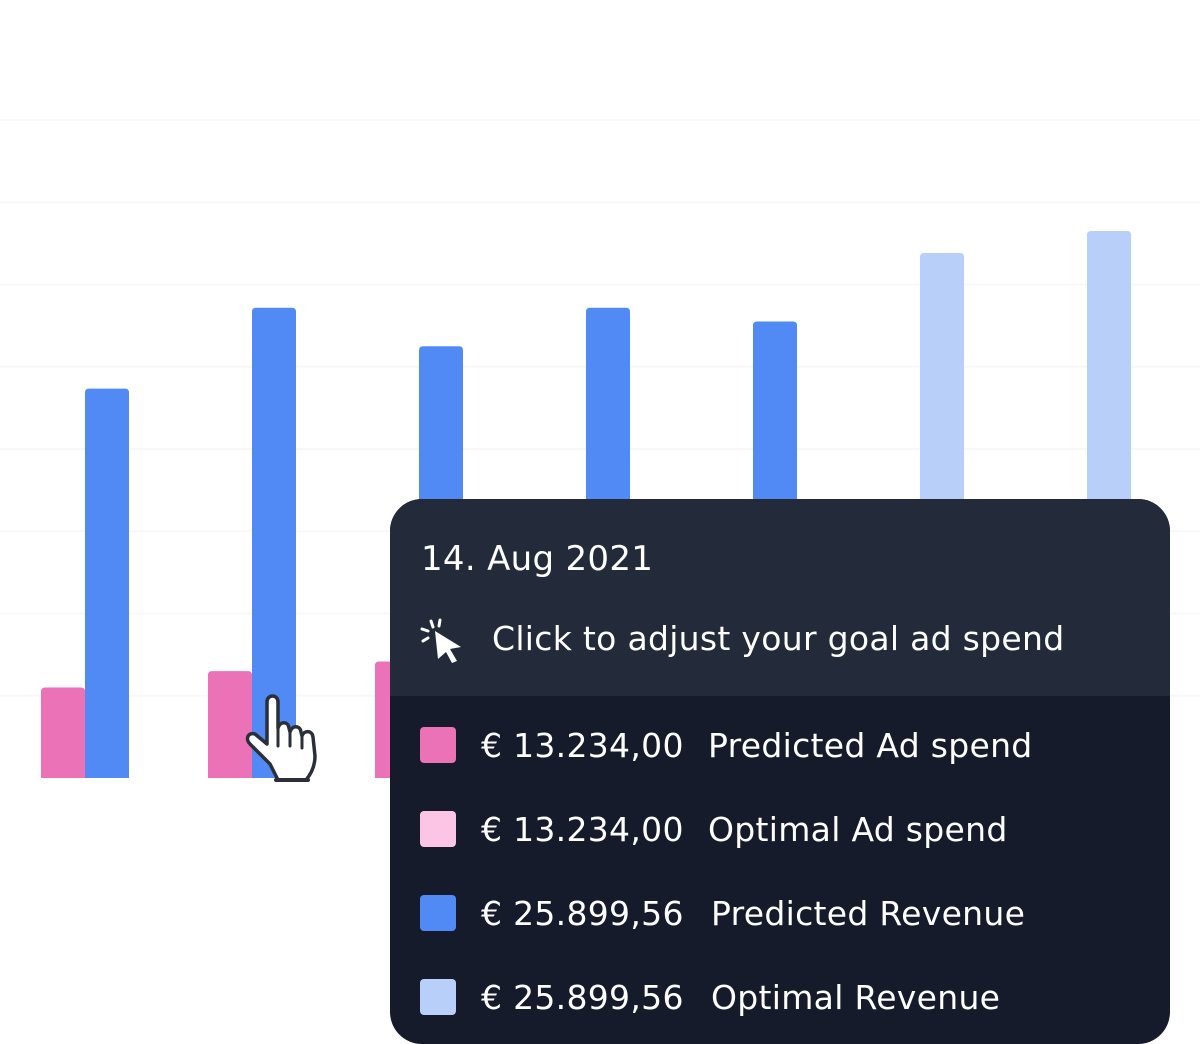  What do you see at coordinates (281, 738) in the screenshot?
I see `hand-pointer-icon` at bounding box center [281, 738].